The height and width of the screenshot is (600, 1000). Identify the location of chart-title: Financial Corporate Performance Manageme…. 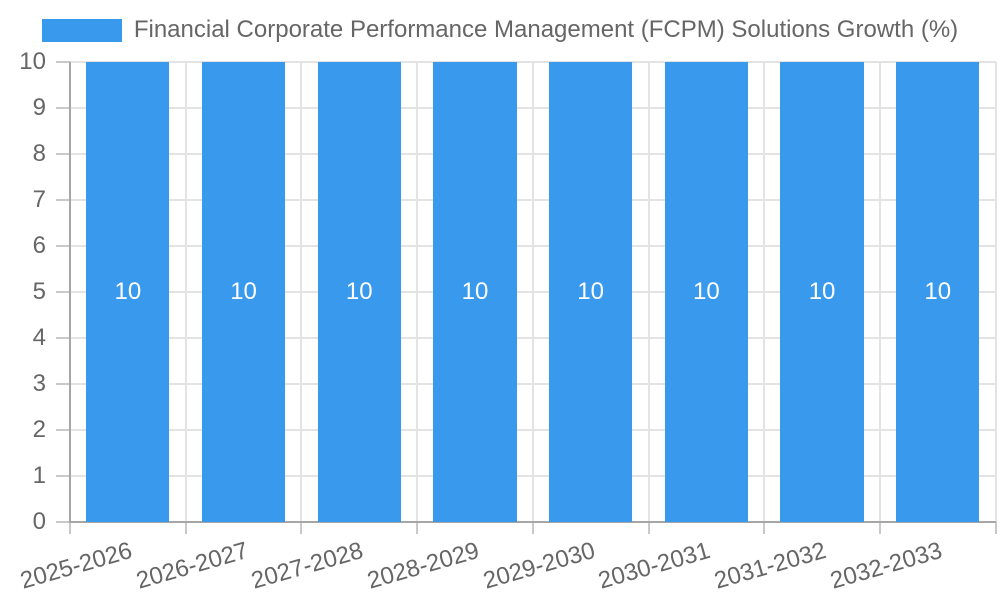
(546, 29).